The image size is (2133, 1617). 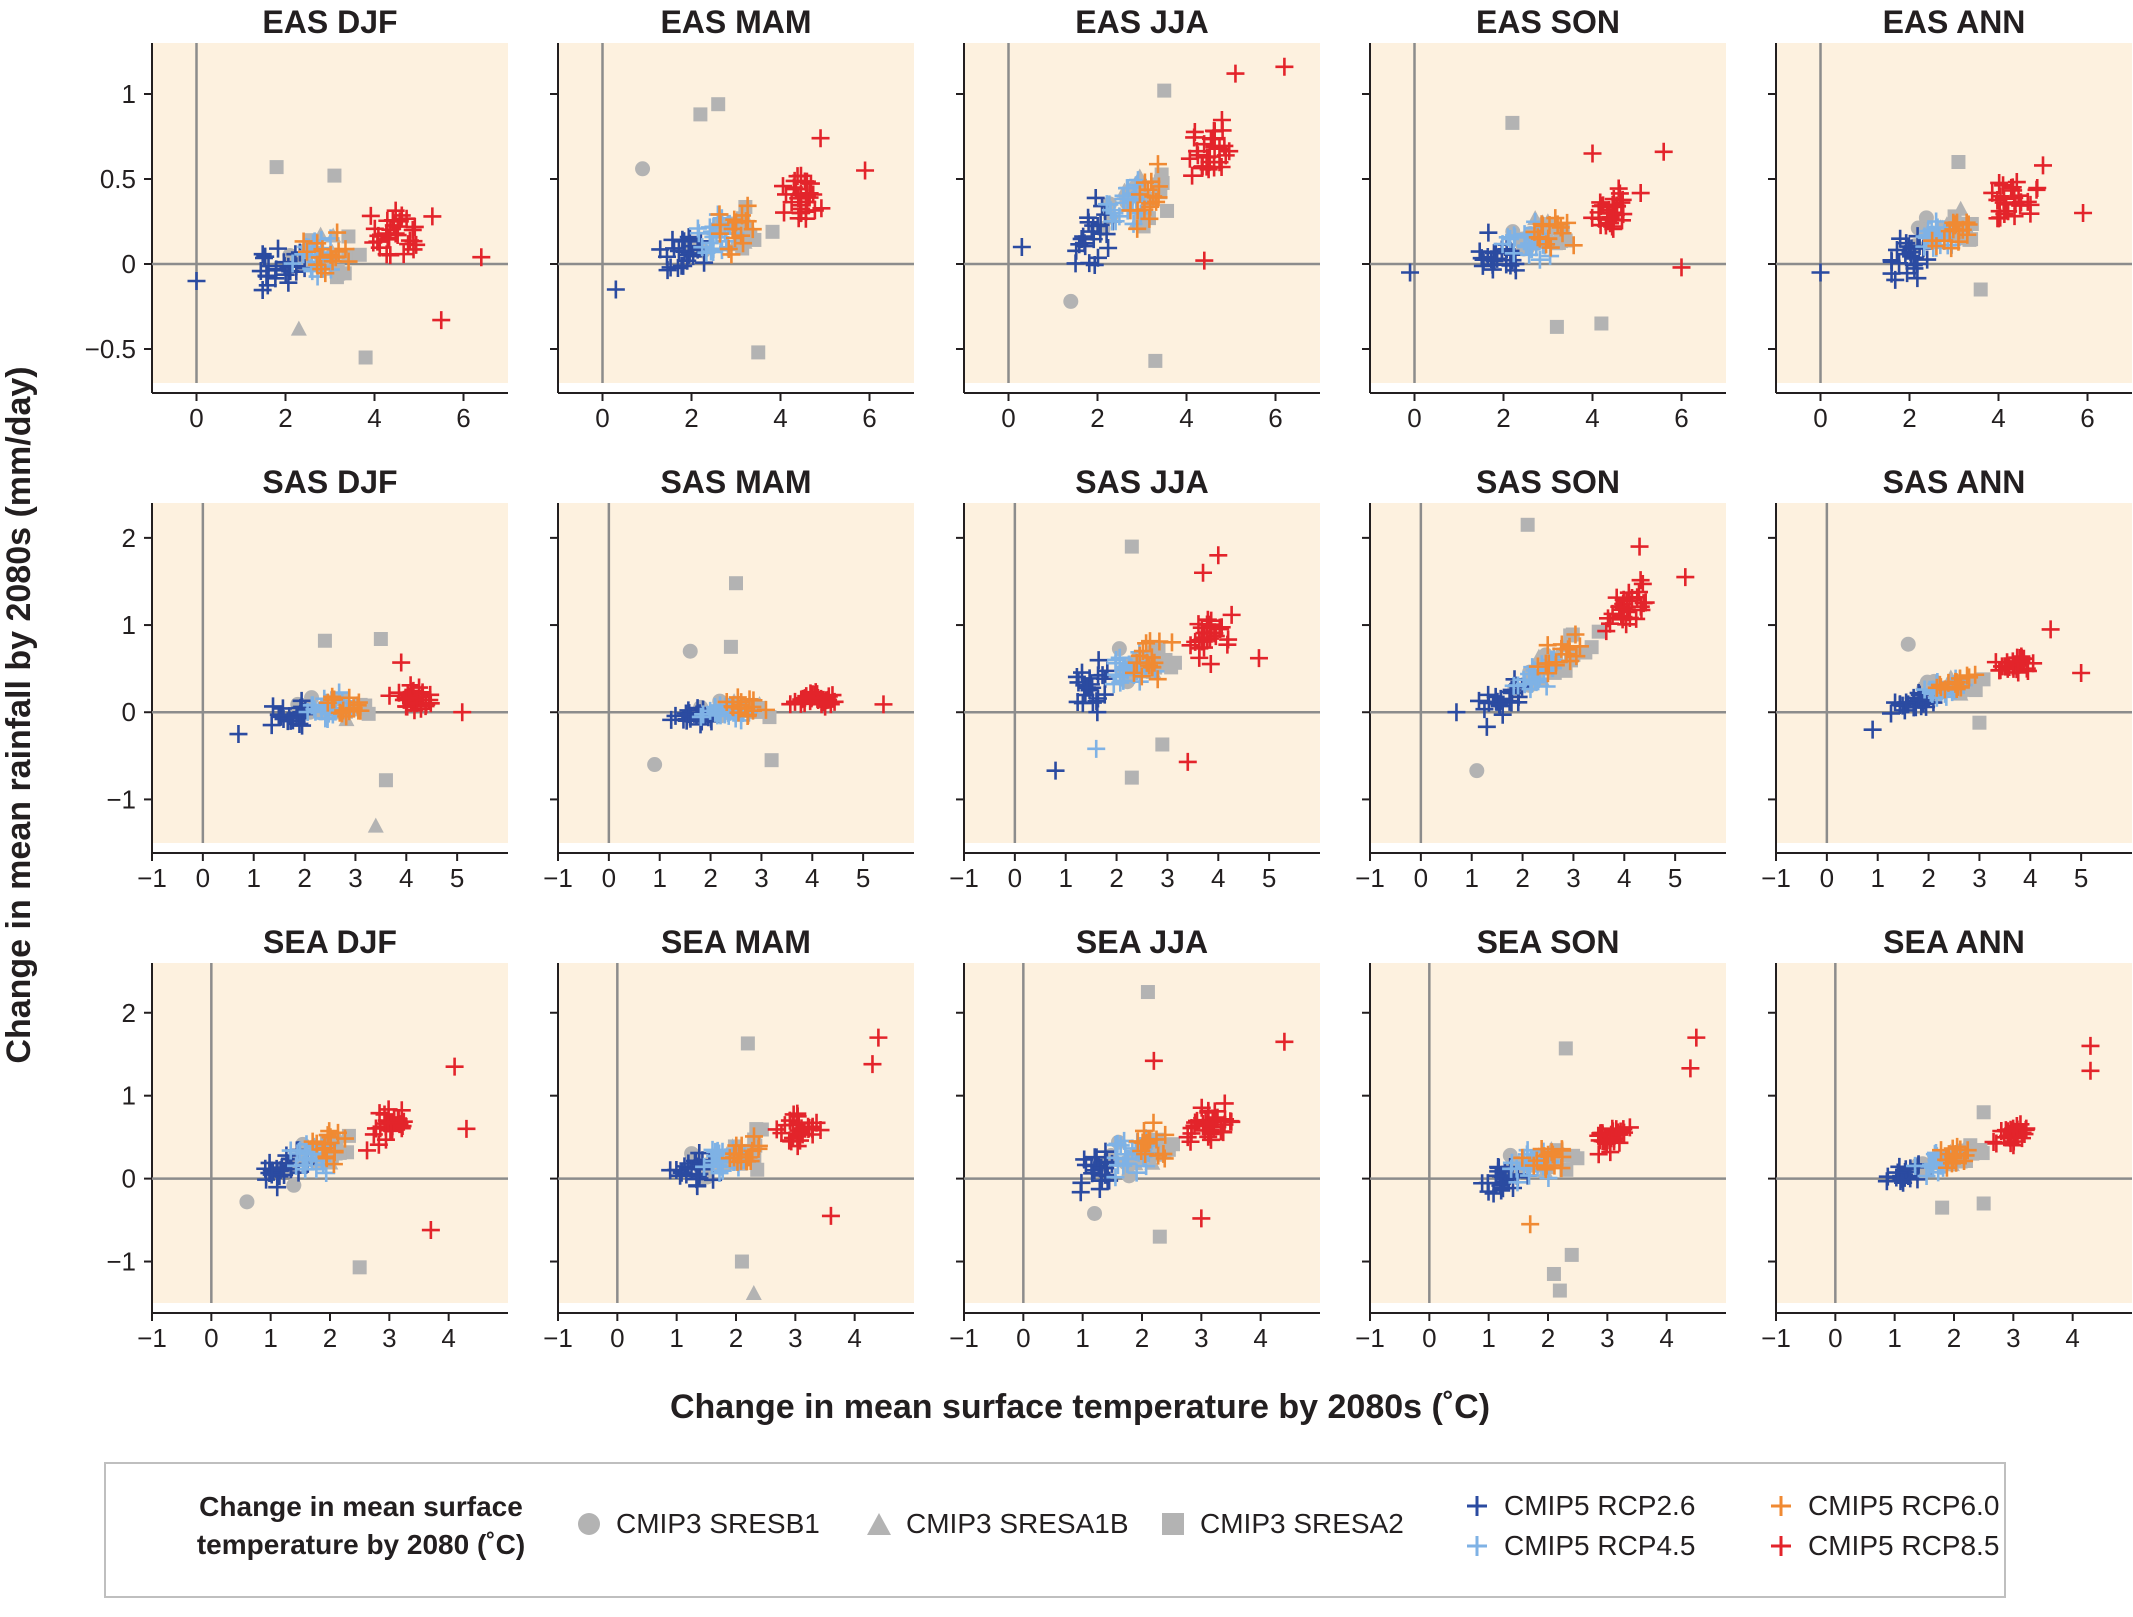 What do you see at coordinates (1138, 218) in the screenshot?
I see `panel-eas-jja: EAS JJA 0 2 4 6` at bounding box center [1138, 218].